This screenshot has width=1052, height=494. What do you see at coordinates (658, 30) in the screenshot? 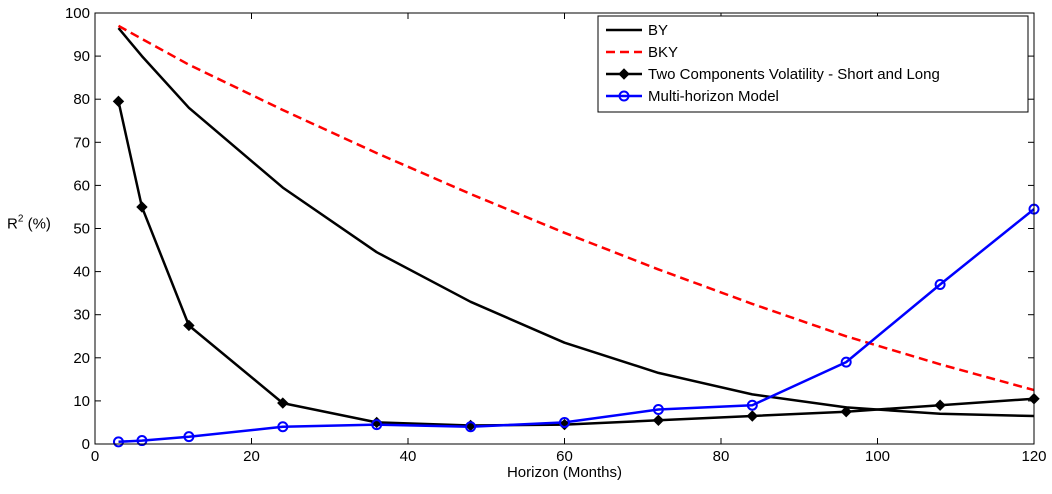
I see `legend-label-1: BY` at bounding box center [658, 30].